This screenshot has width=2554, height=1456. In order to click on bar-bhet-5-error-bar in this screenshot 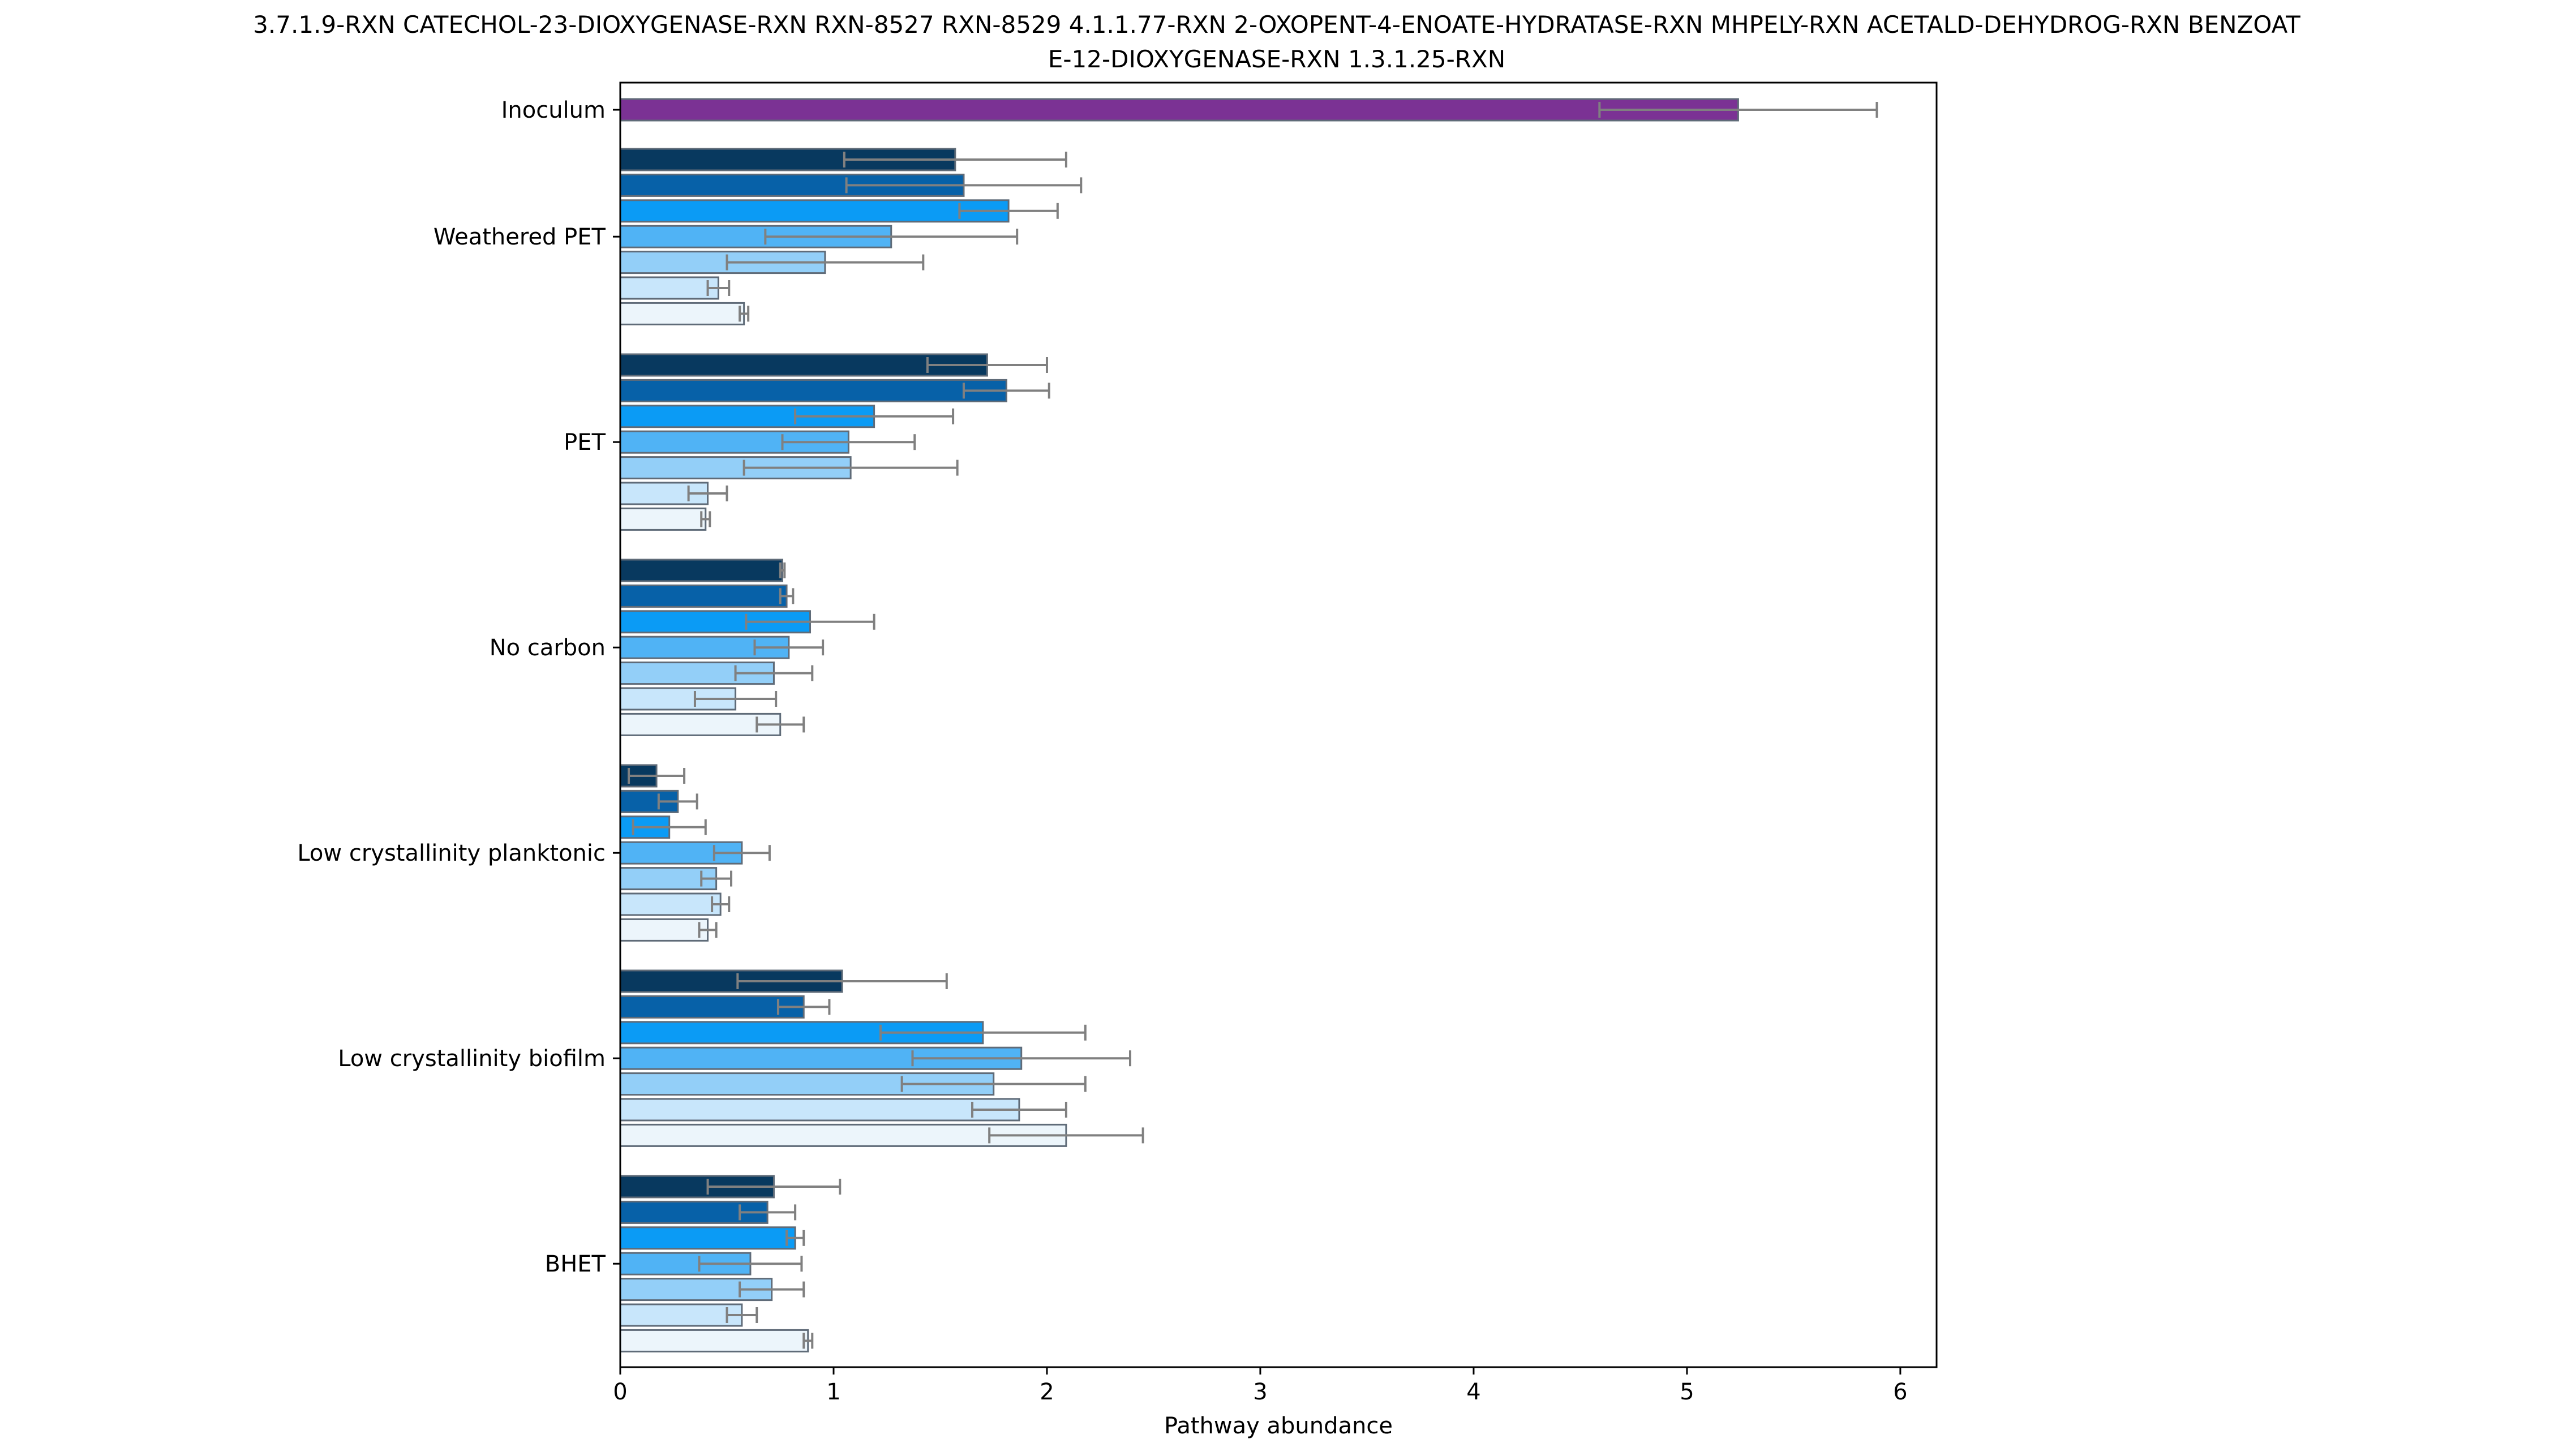, I will do `click(772, 1289)`.